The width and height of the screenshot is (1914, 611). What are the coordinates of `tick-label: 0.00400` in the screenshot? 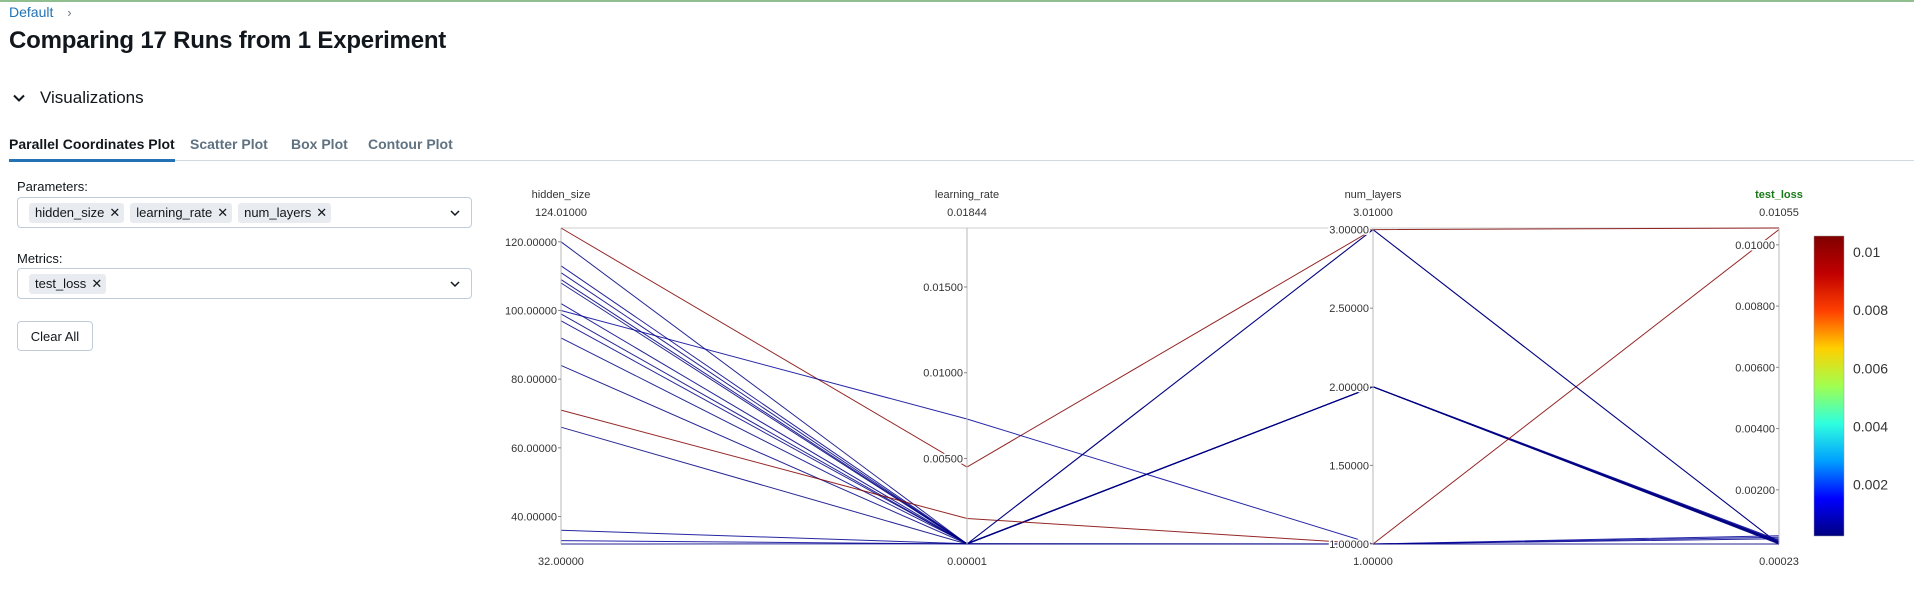 It's located at (1755, 430).